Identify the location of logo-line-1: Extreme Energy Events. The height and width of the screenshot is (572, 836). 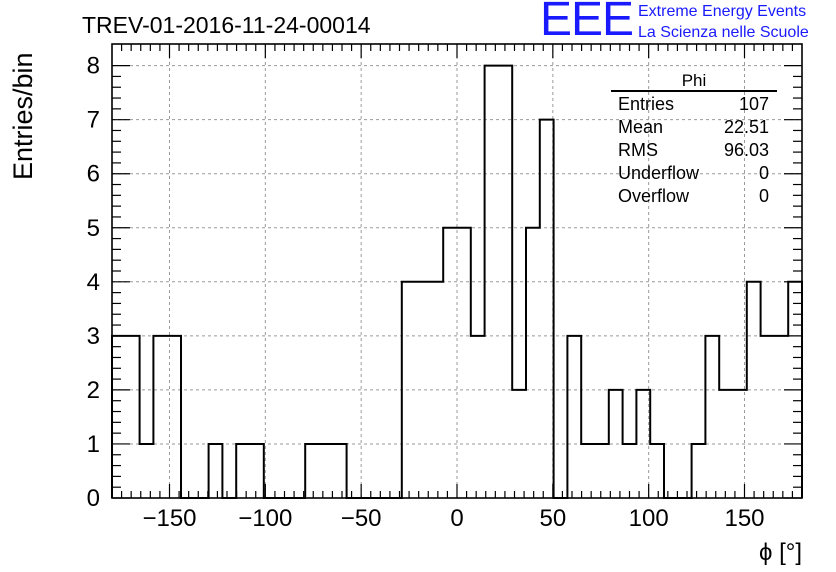
(722, 11).